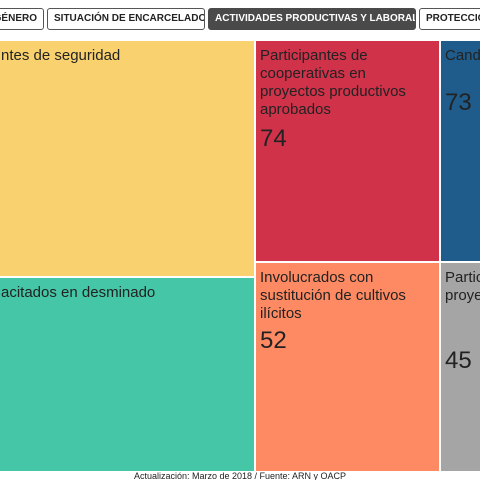 The image size is (480, 480). I want to click on tab-situacion-de-encarcelados: SITUACIÓN DE ENCARCELADOS, so click(126, 19).